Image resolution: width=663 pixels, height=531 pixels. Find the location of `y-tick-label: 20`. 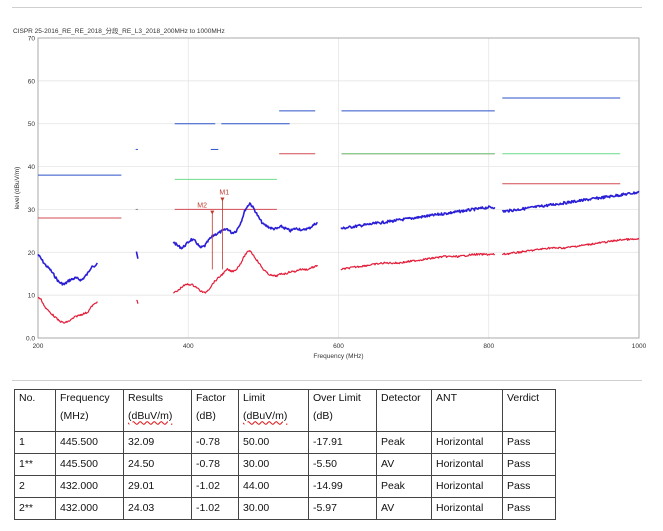

y-tick-label: 20 is located at coordinates (32, 253).